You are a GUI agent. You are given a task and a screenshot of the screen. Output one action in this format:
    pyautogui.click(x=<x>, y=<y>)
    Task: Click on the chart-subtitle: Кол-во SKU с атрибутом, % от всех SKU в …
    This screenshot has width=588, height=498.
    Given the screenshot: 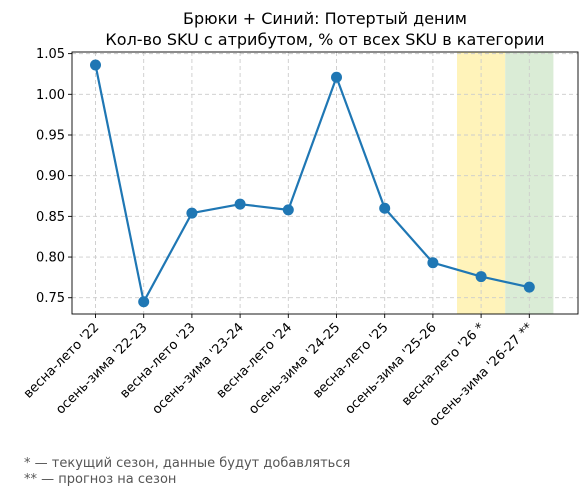 What is the action you would take?
    pyautogui.click(x=324, y=39)
    